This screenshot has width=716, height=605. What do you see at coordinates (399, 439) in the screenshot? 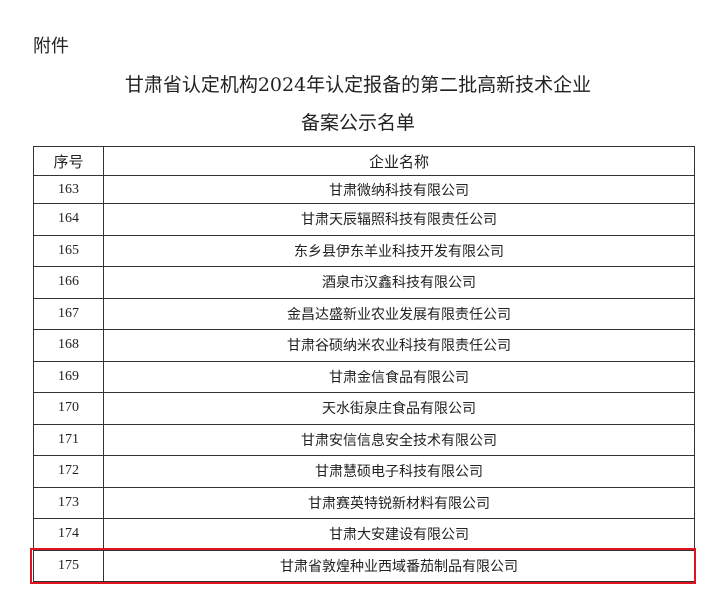
I see `company-name-cell: 甘肃安信信息安全技术有限公司` at bounding box center [399, 439].